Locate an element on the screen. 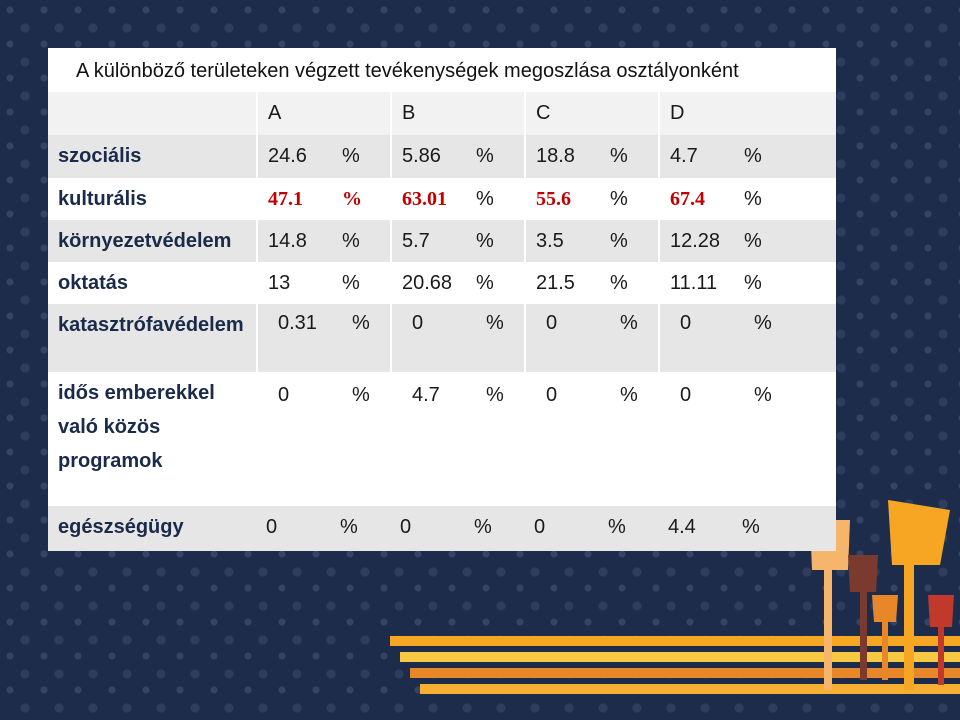 This screenshot has width=960, height=720. cell-value: 63.01 is located at coordinates (424, 199).